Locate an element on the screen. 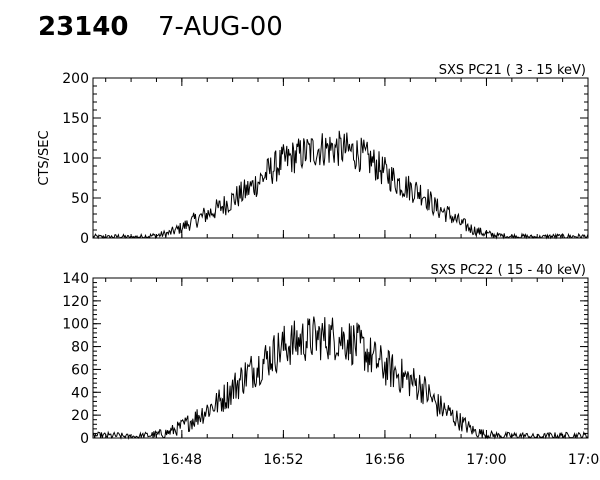  y-axis-label: CTS/SEC is located at coordinates (44, 157).